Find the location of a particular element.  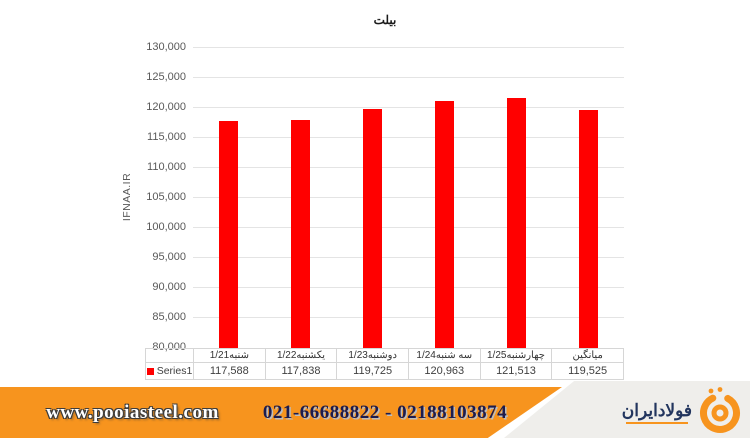

table-header-cell: دوشنبه1/23 is located at coordinates (372, 355).